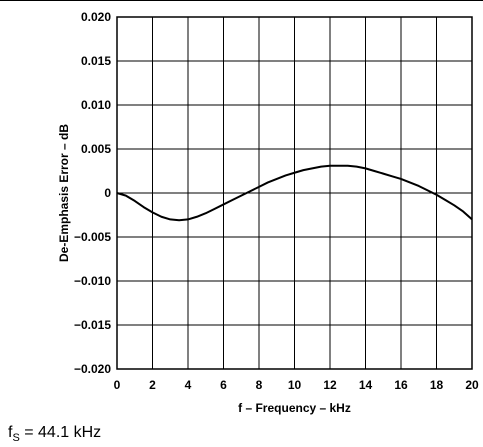 Image resolution: width=483 pixels, height=447 pixels. I want to click on x-tick-label: 16, so click(401, 385).